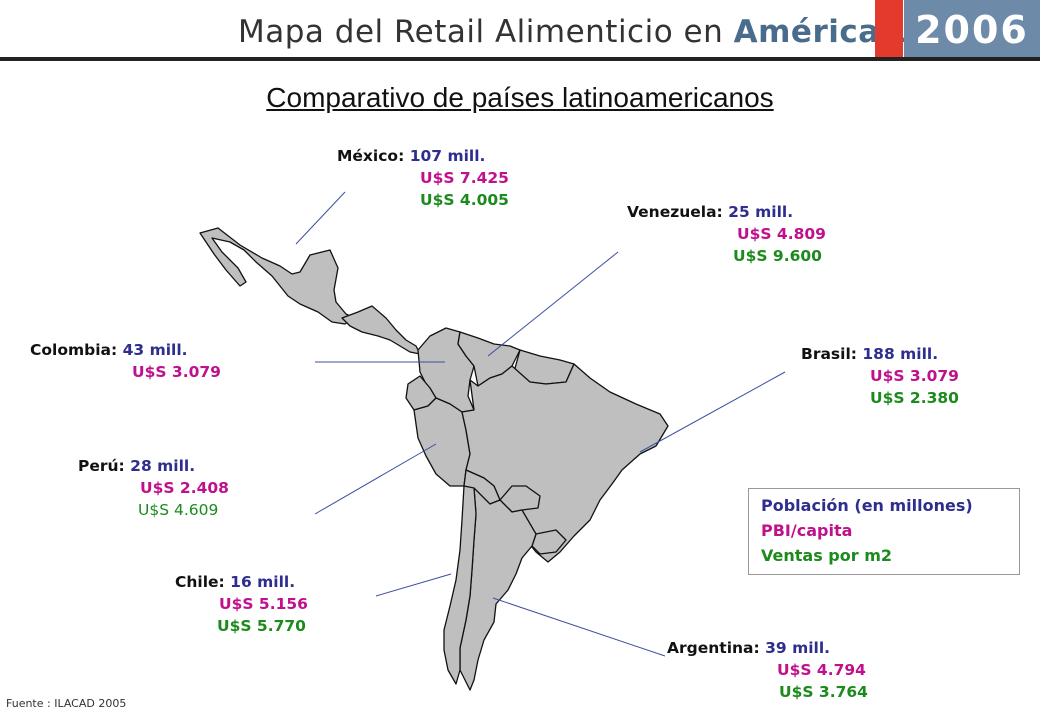  I want to click on colombia-pbi: U$S 3.079, so click(176, 372).